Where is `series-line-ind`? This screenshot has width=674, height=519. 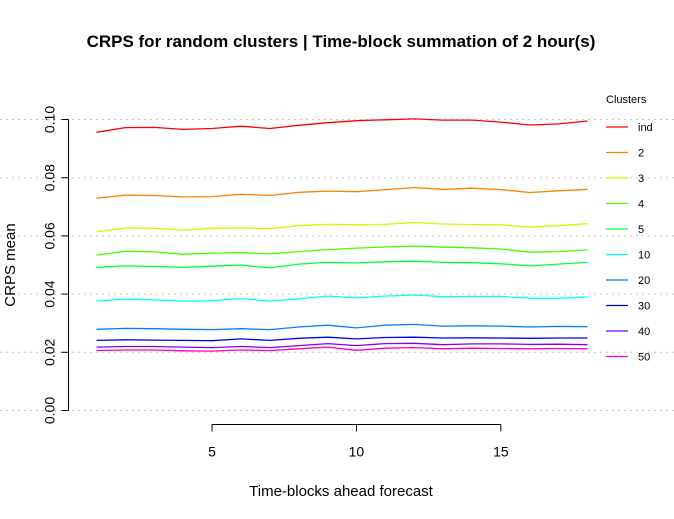 series-line-ind is located at coordinates (342, 125).